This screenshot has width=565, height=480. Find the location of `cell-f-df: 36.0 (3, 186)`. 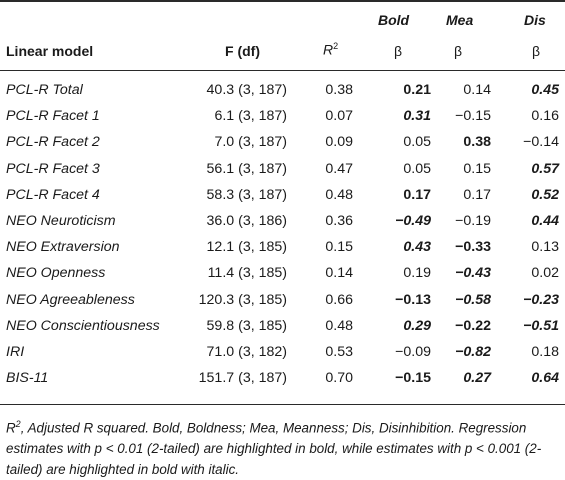

cell-f-df: 36.0 (3, 186) is located at coordinates (246, 220).